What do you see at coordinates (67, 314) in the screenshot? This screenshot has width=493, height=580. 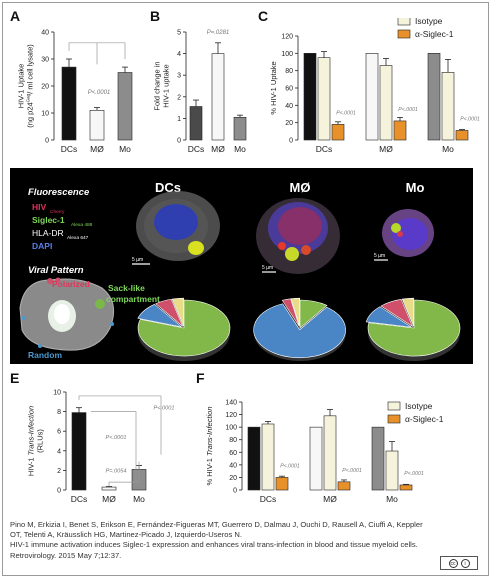 I see `cell-schematic` at bounding box center [67, 314].